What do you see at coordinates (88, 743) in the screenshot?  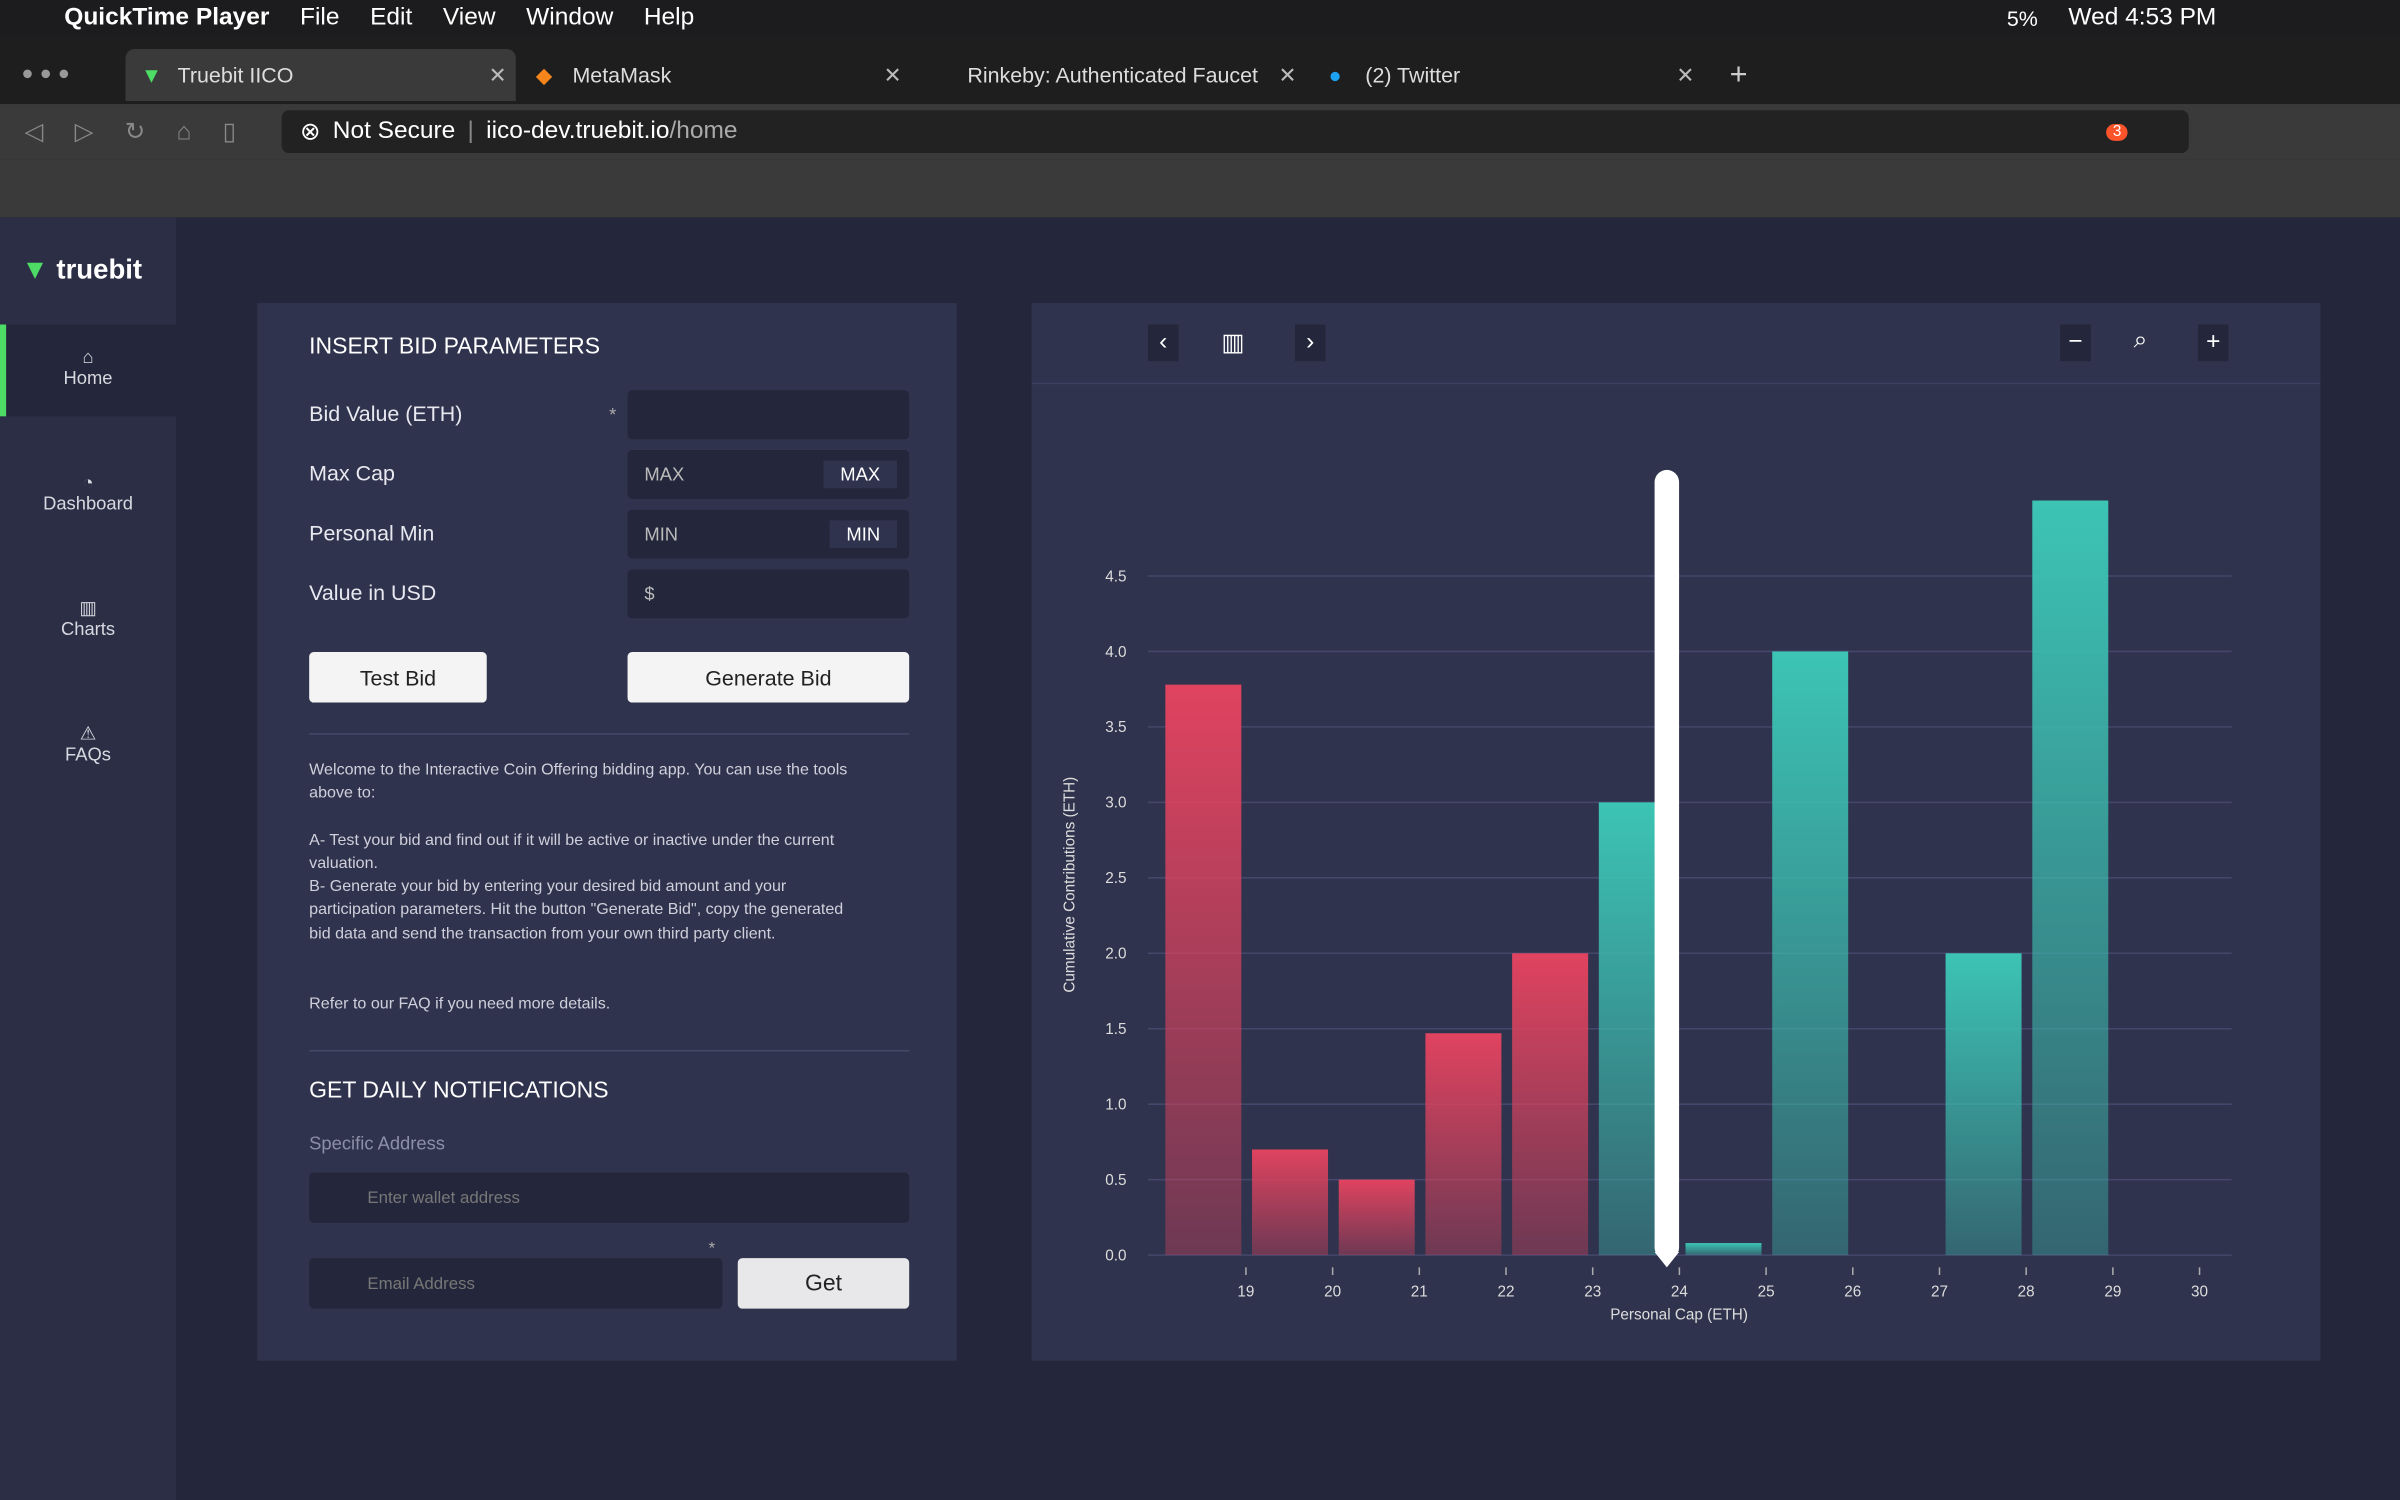 I see `nav-item: ⚠ FAQs` at bounding box center [88, 743].